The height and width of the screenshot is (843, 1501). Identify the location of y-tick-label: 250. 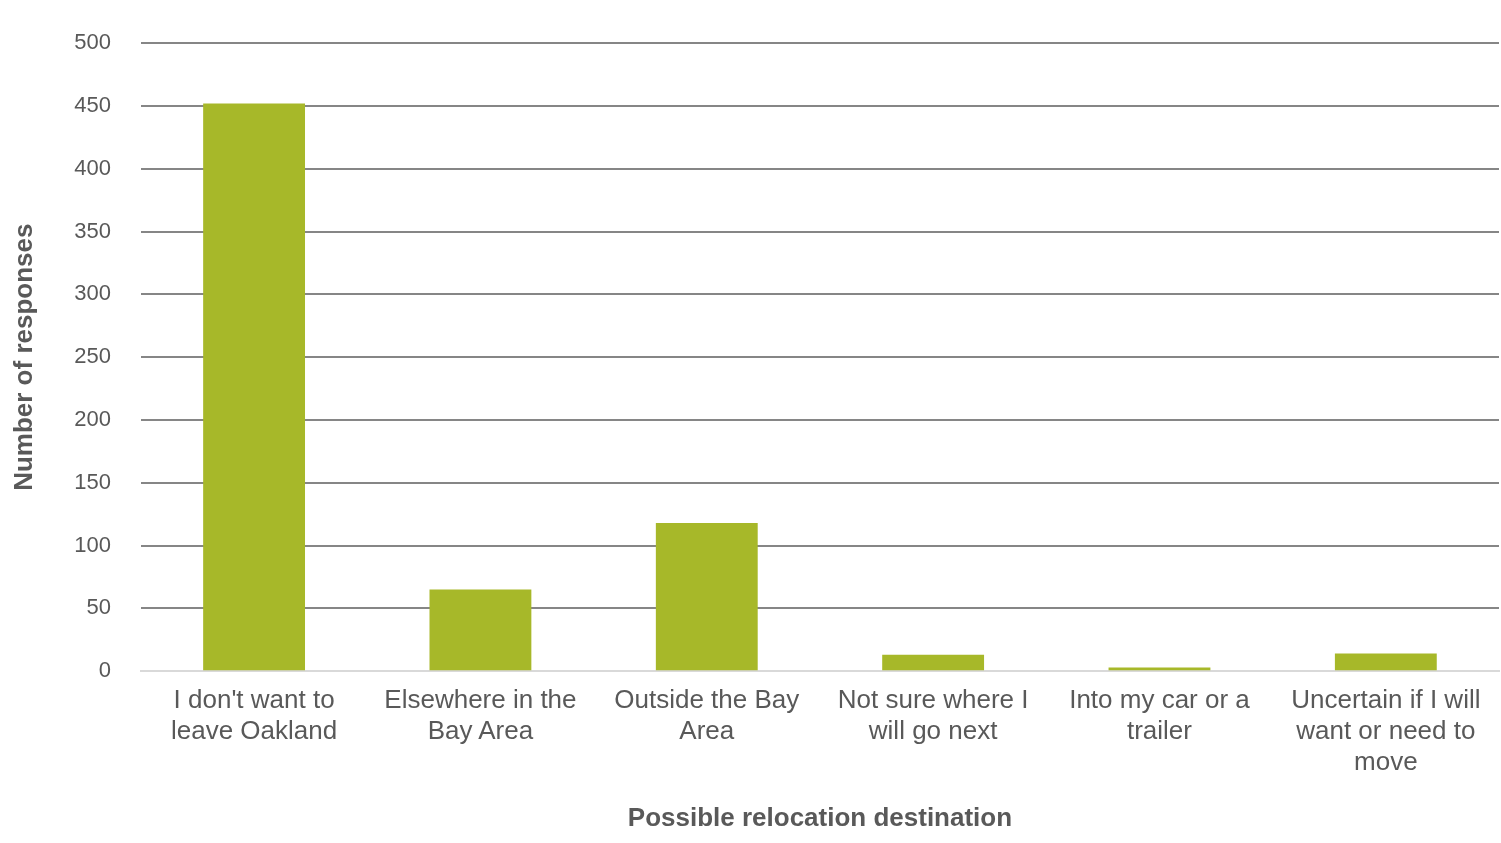
(92, 356).